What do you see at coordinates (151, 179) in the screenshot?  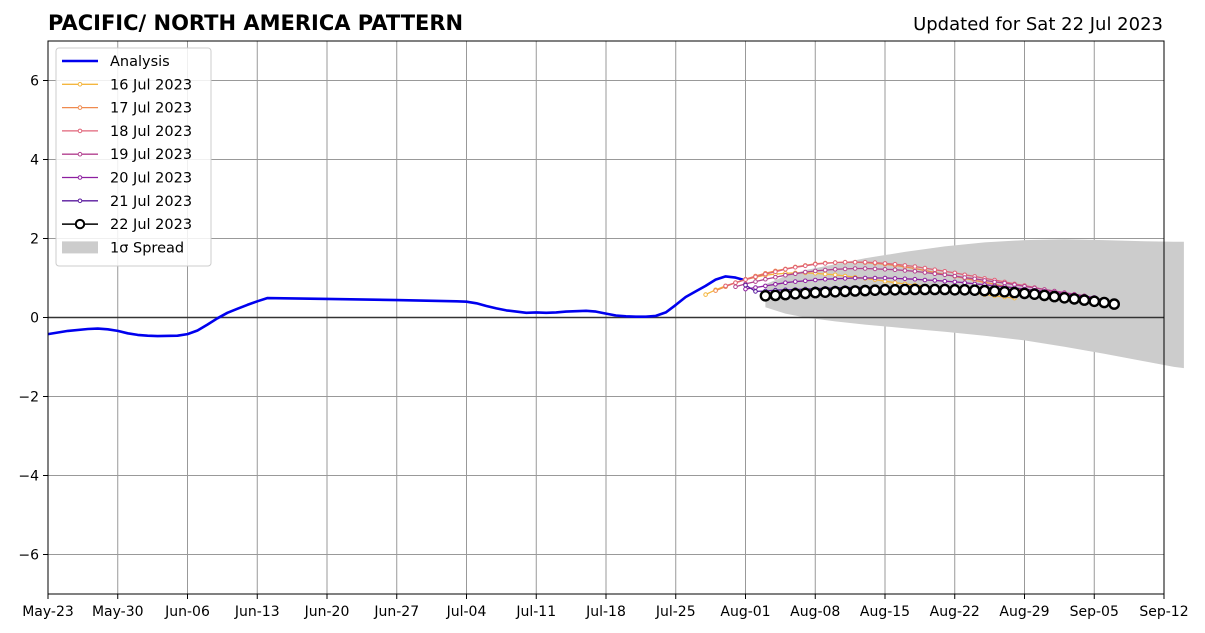 I see `legend-label: 20 Jul 2023` at bounding box center [151, 179].